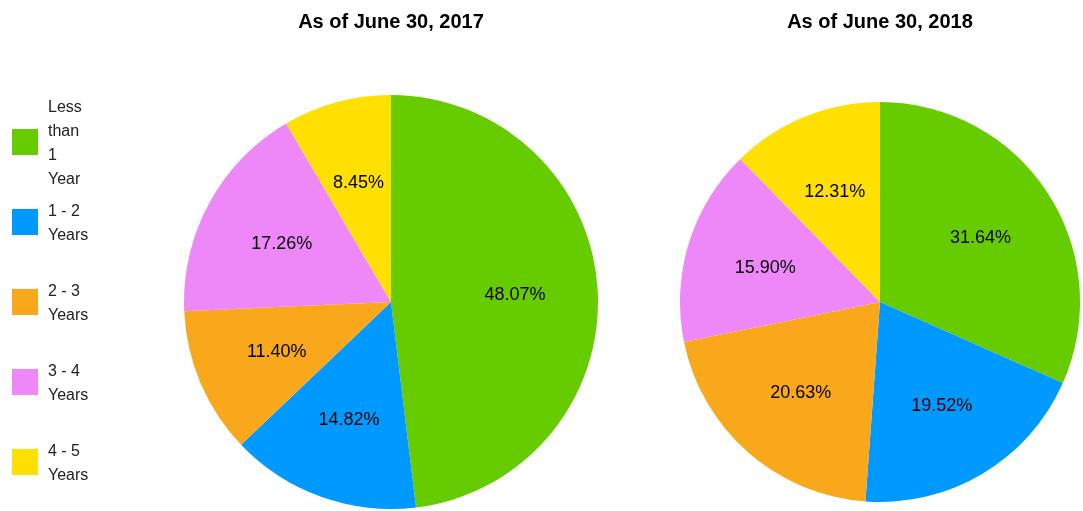 Image resolution: width=1083 pixels, height=511 pixels. Describe the element at coordinates (349, 418) in the screenshot. I see `data-label: 14.82%` at that location.